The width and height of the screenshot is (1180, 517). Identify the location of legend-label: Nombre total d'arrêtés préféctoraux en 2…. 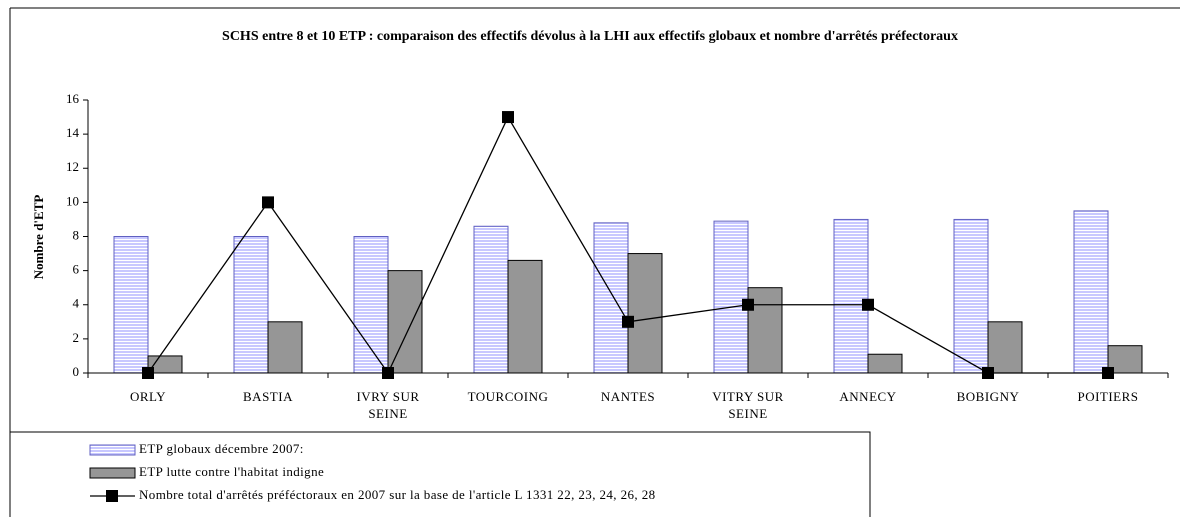
(397, 494).